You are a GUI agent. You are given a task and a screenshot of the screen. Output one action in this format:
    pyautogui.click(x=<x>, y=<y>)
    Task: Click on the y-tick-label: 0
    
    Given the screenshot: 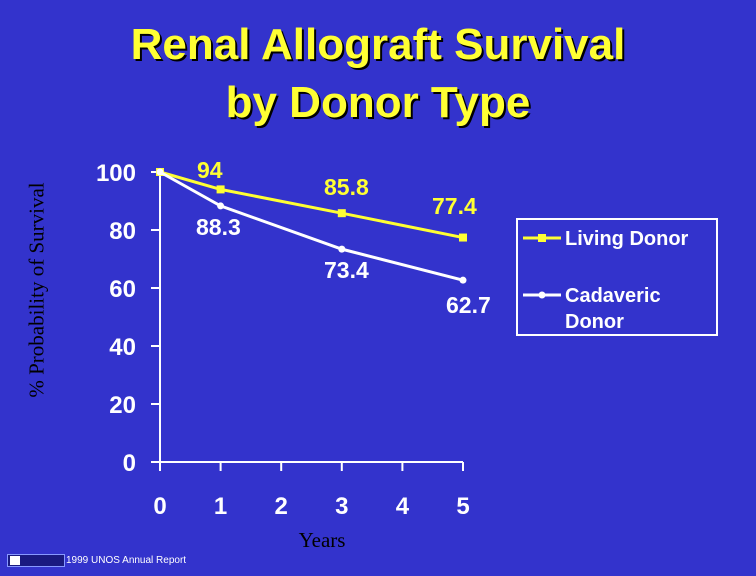 What is the action you would take?
    pyautogui.click(x=129, y=463)
    